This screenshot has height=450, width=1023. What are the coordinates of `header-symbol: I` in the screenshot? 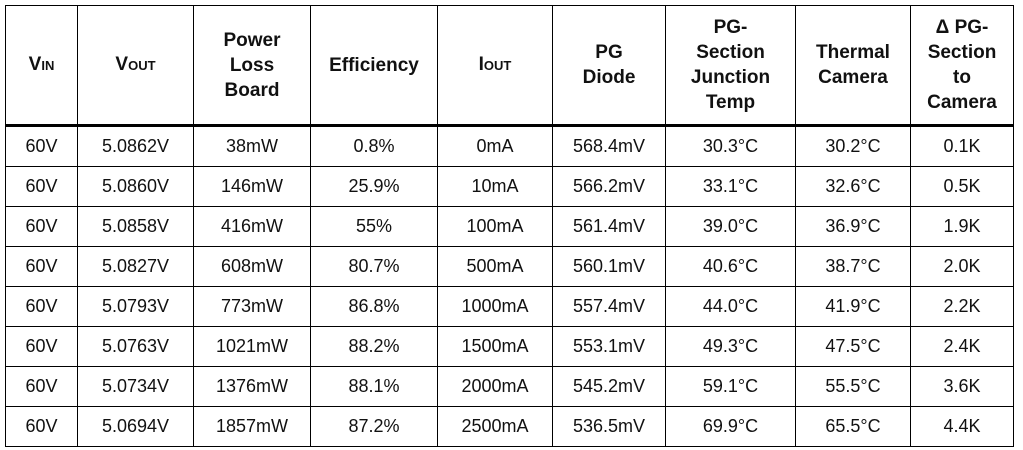 It's located at (481, 64).